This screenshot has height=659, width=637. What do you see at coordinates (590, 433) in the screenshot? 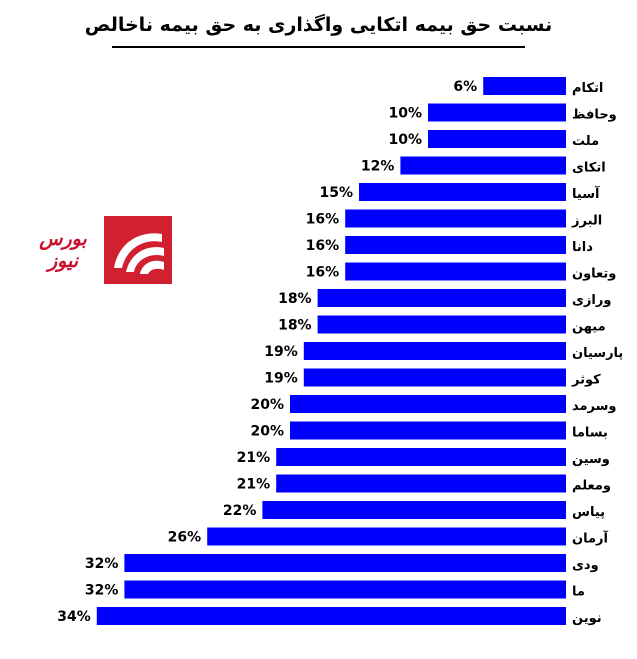
I see `category-label: بساما` at bounding box center [590, 433].